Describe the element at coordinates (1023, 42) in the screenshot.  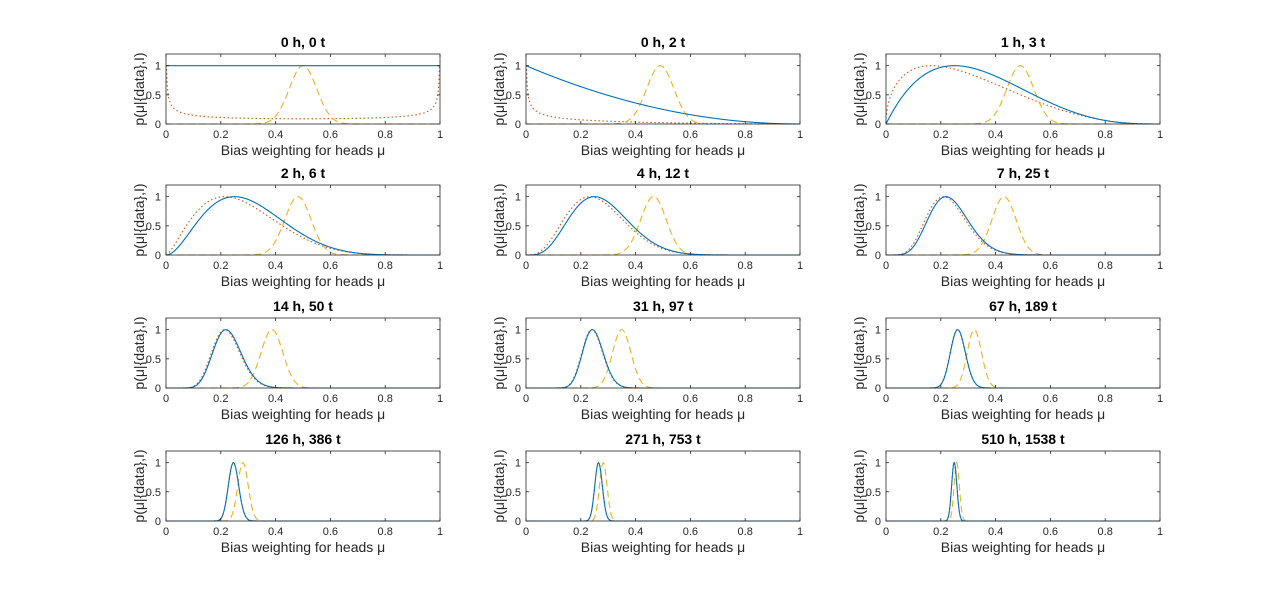
I see `subplot-title: 1 h, 3 t` at that location.